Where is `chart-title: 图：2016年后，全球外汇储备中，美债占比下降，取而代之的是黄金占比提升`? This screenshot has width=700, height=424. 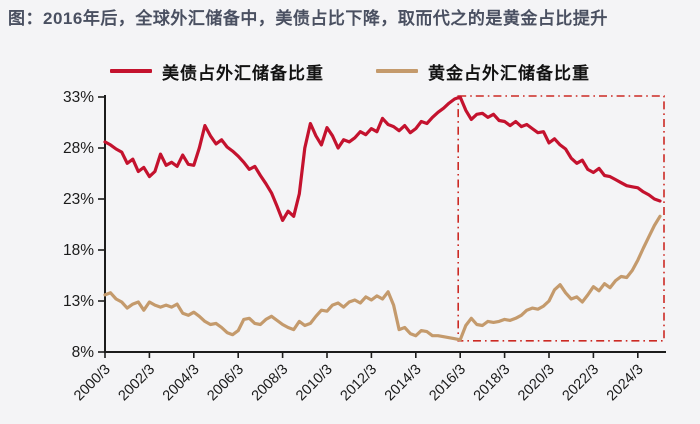 chart-title: 图：2016年后，全球外汇储备中，美债占比下降，取而代之的是黄金占比提升 is located at coordinates (308, 18).